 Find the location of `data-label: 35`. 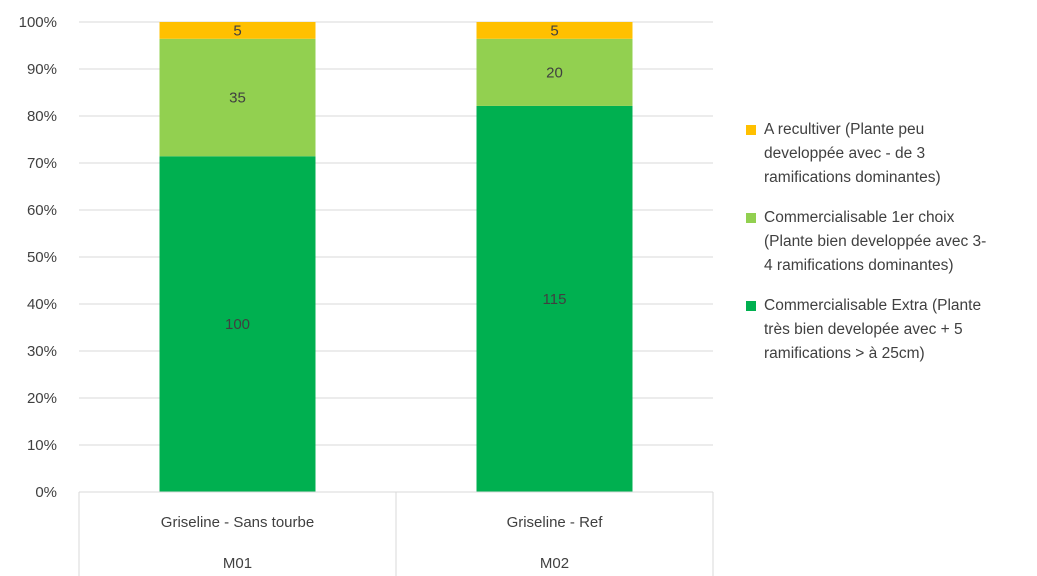

data-label: 35 is located at coordinates (237, 98).